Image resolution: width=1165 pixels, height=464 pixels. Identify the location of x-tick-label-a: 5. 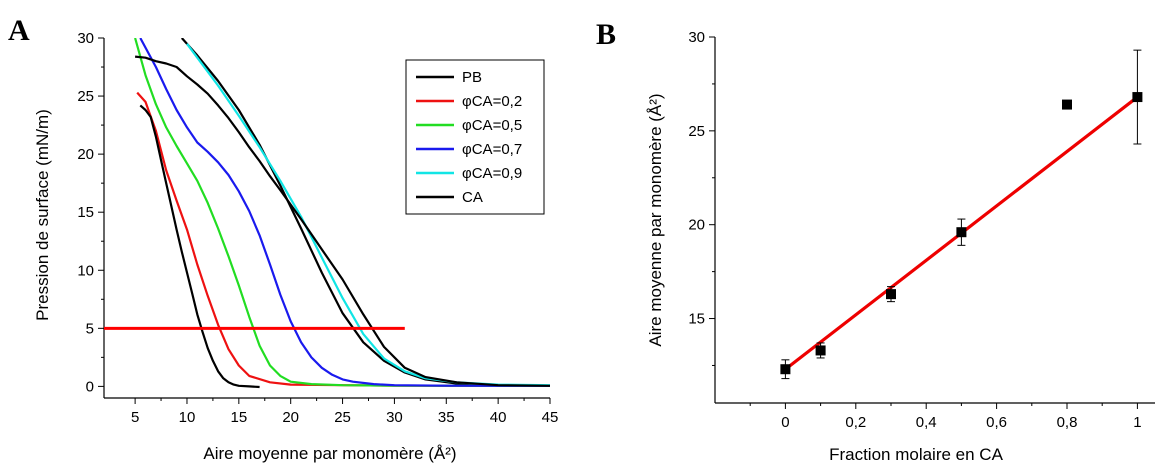
(135, 417).